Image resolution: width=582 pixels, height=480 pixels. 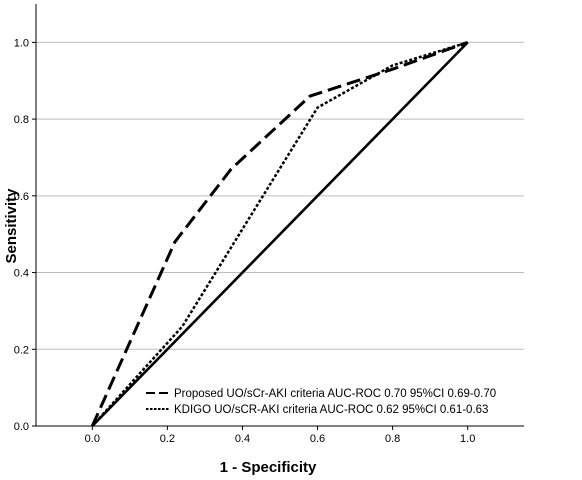 I want to click on x-tick-label: 0.2, so click(x=167, y=439).